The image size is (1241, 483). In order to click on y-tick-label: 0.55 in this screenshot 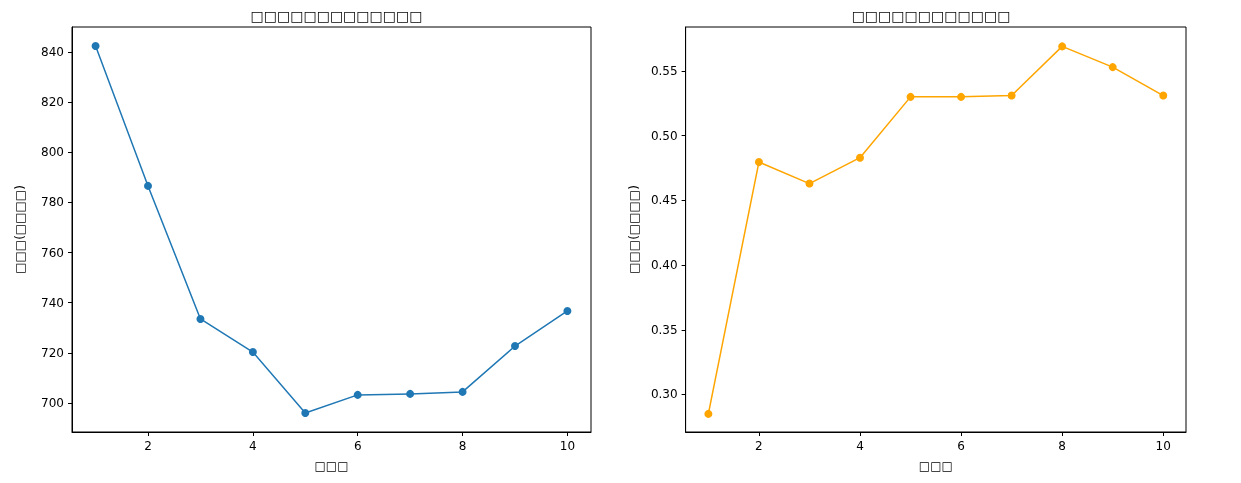, I will do `click(664, 70)`.